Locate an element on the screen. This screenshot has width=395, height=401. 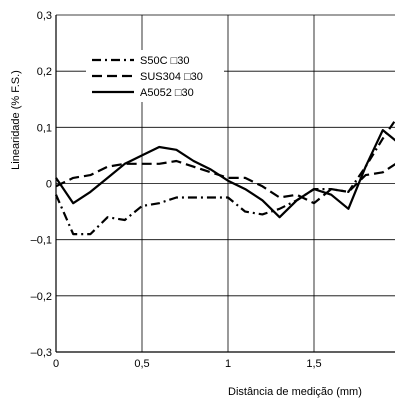
y-tick-label: –0,1 is located at coordinates (41, 241).